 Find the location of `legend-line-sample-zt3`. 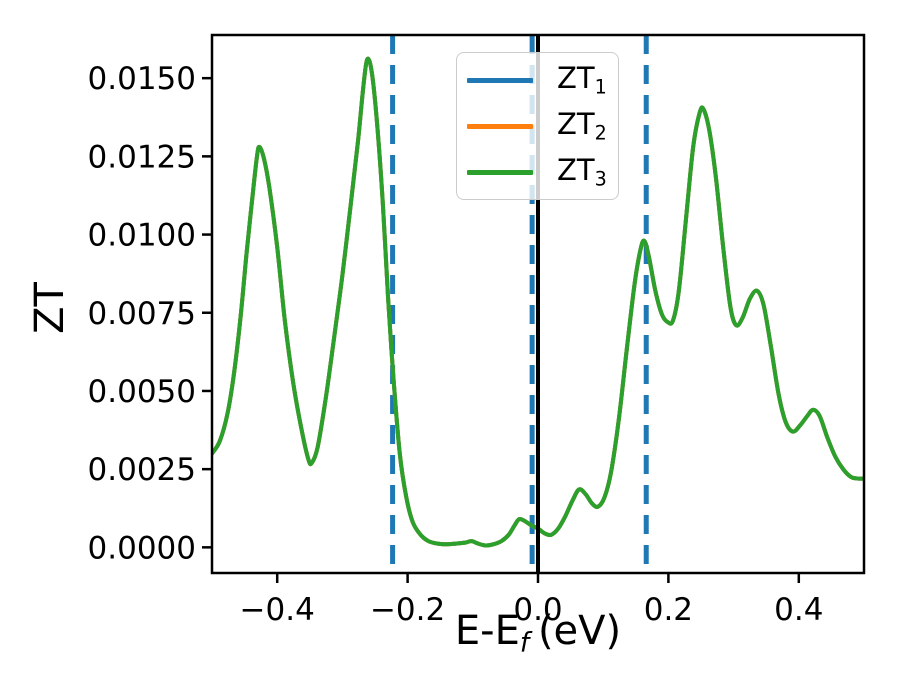

legend-line-sample-zt3 is located at coordinates (500, 172).